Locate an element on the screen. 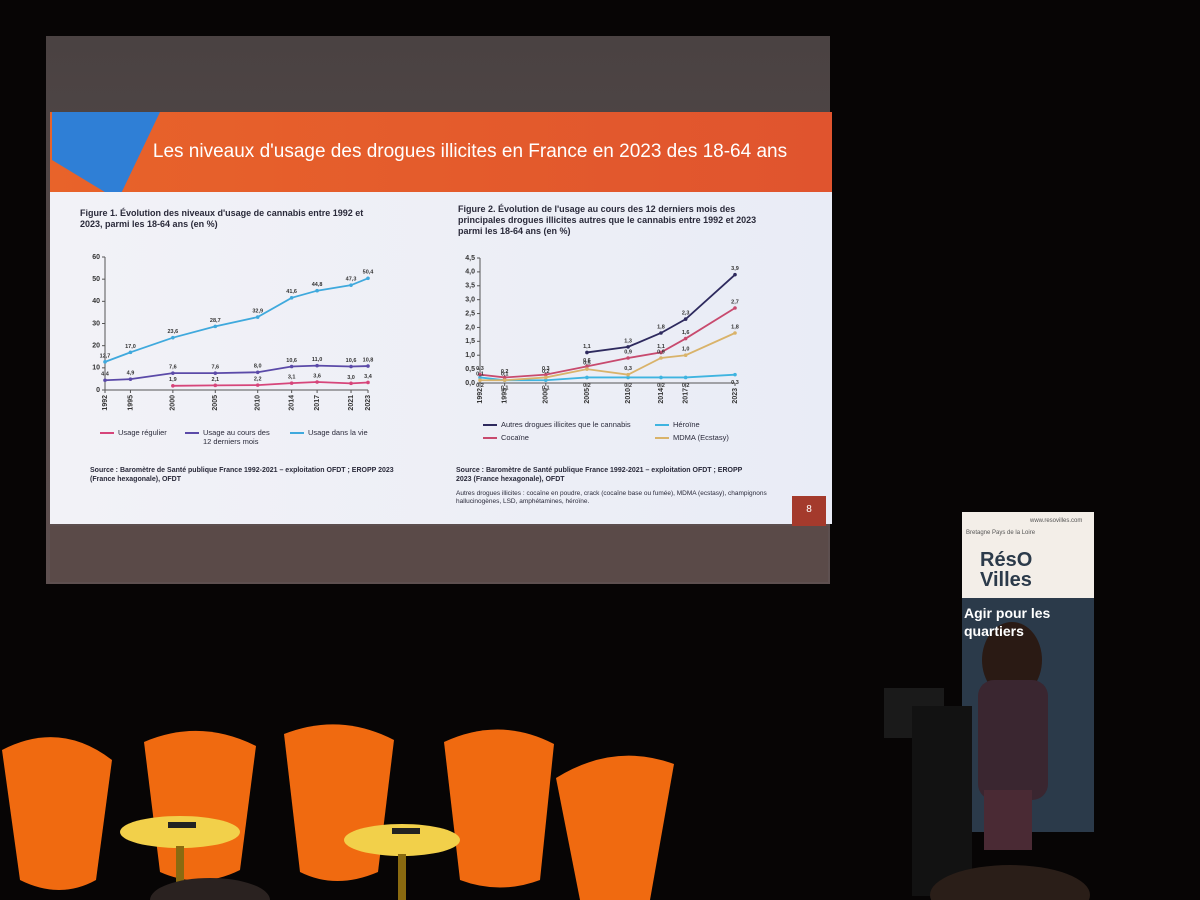 This screenshot has width=1200, height=900. value-label: 2,1 is located at coordinates (215, 380).